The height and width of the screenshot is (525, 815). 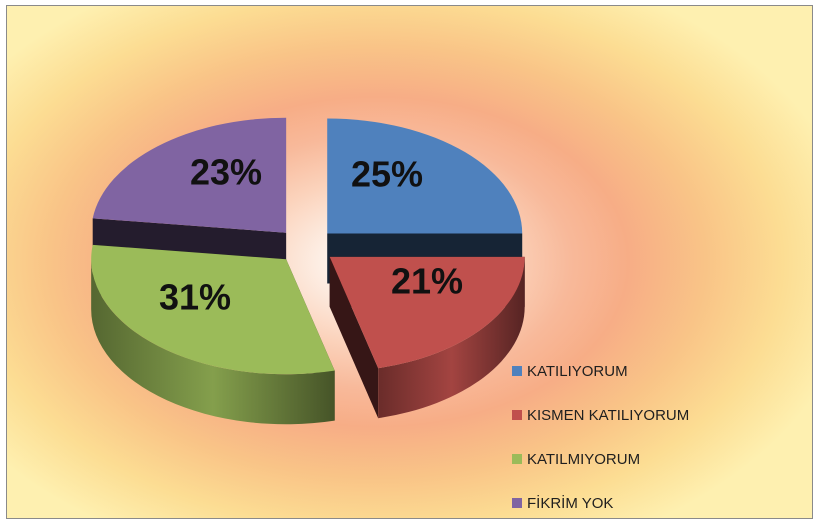 What do you see at coordinates (425, 176) in the screenshot?
I see `pie-slice-top-katiliyorum` at bounding box center [425, 176].